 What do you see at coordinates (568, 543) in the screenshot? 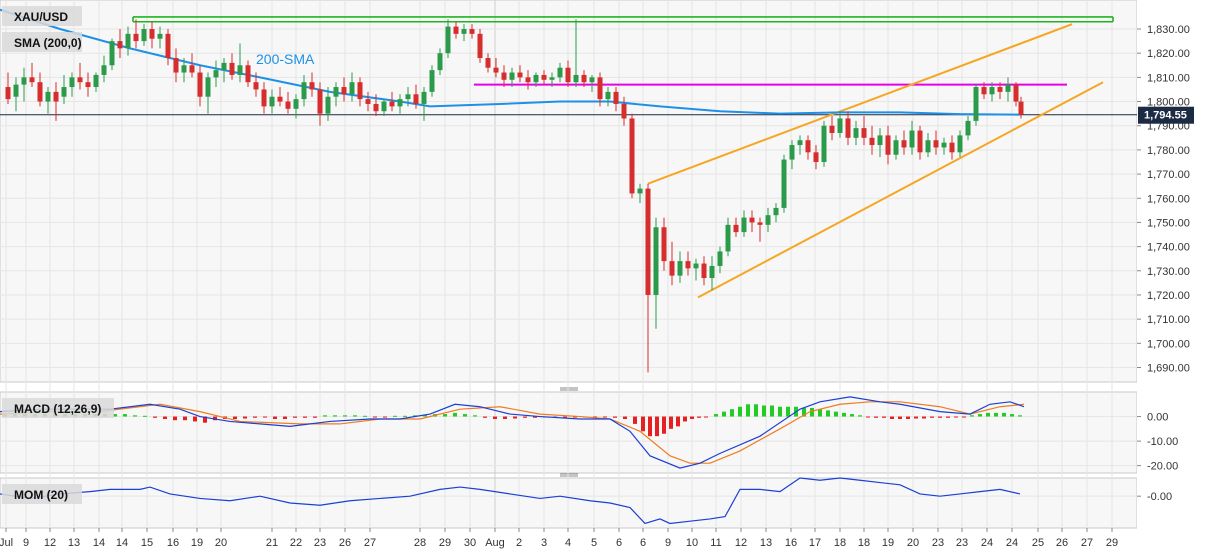
I see `x-tick-label: 4` at bounding box center [568, 543].